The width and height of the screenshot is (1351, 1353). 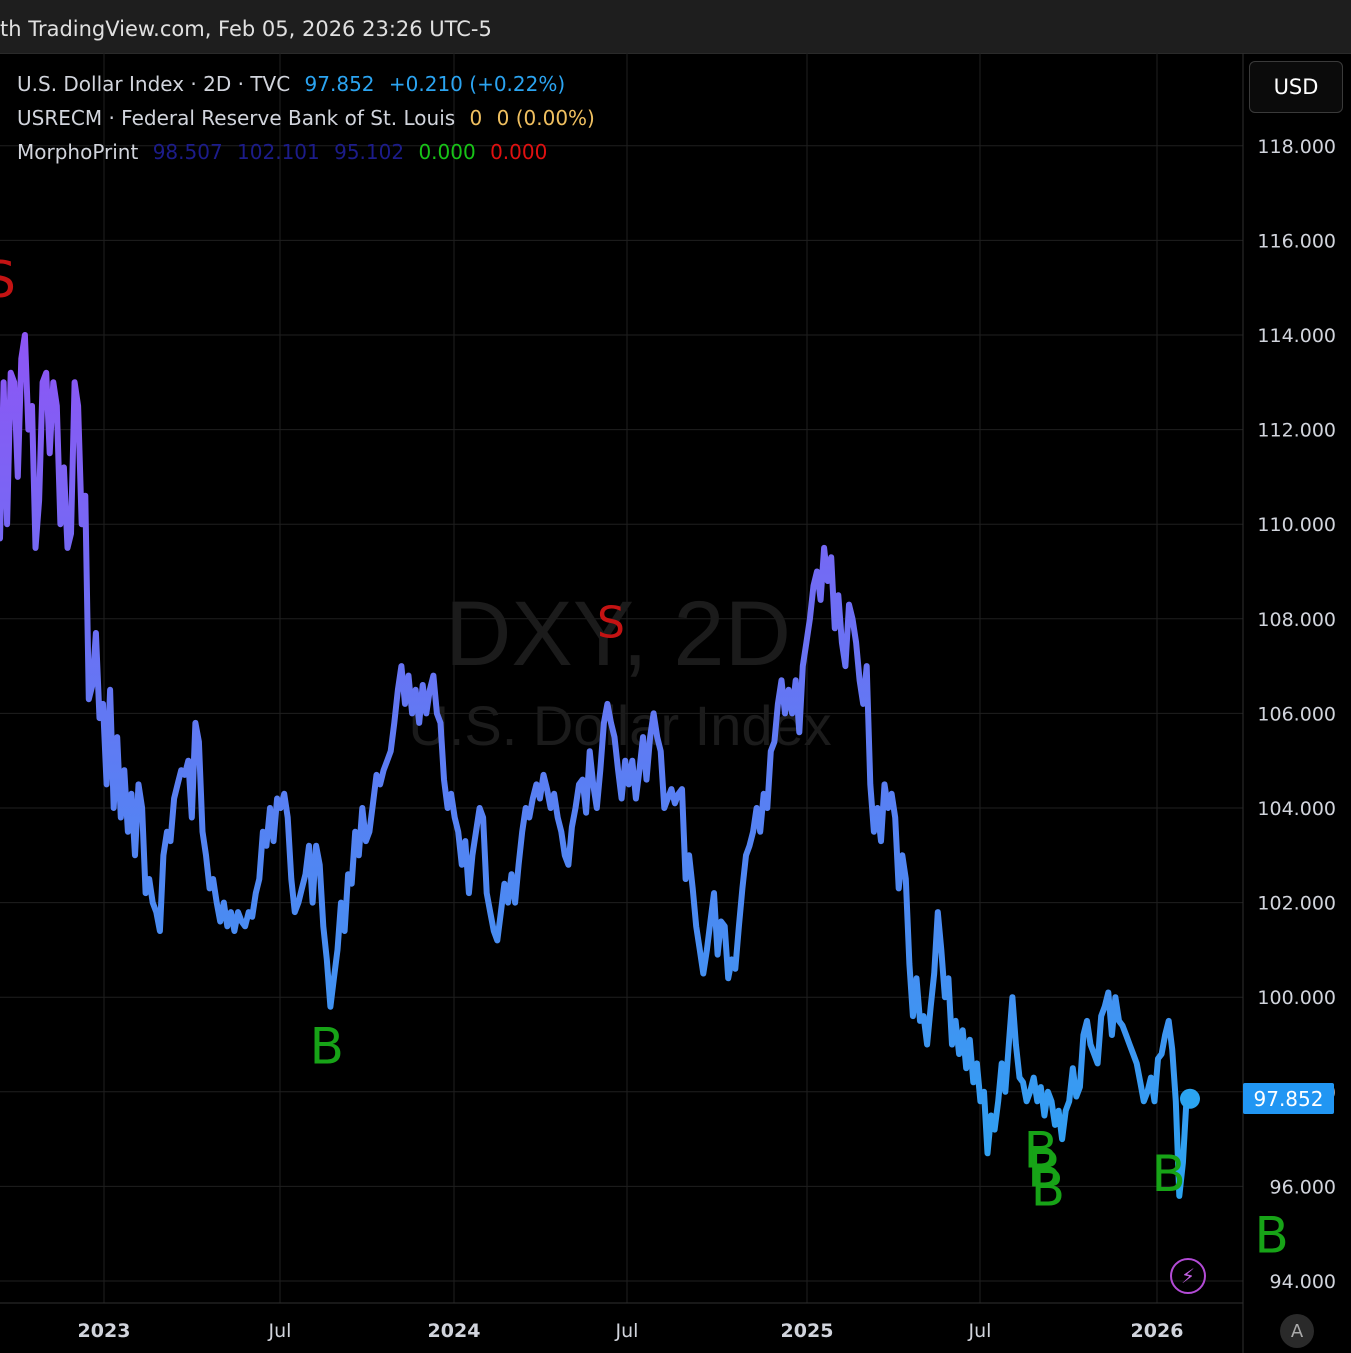 I want to click on legend-morpho-v2: 102.101, so click(x=278, y=152).